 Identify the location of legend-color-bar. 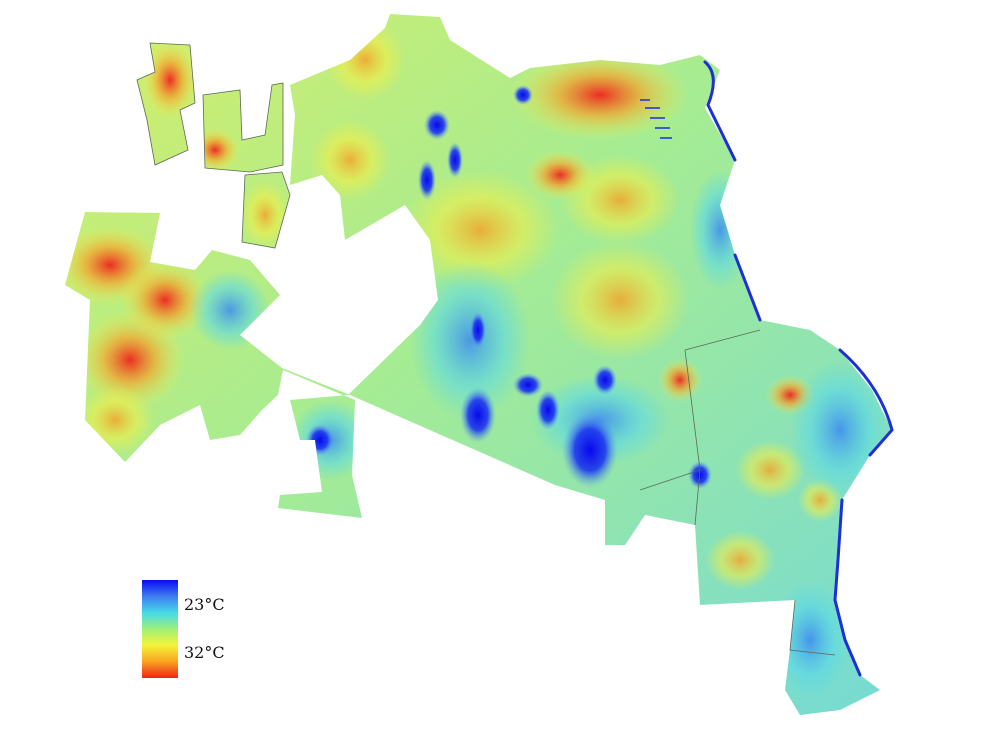
(160, 629).